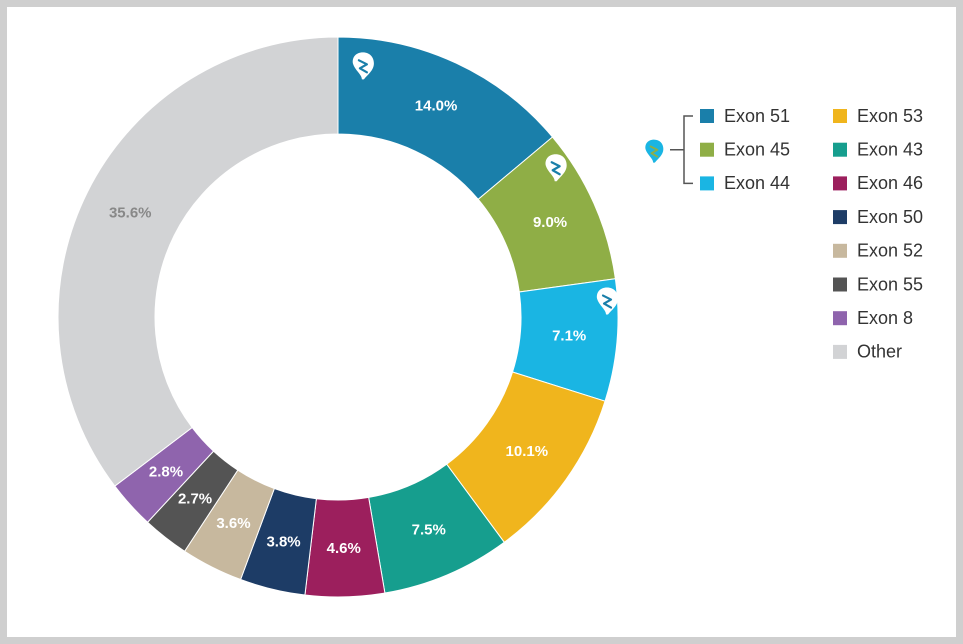  What do you see at coordinates (527, 451) in the screenshot?
I see `slice-label-exon-53: 10.1%` at bounding box center [527, 451].